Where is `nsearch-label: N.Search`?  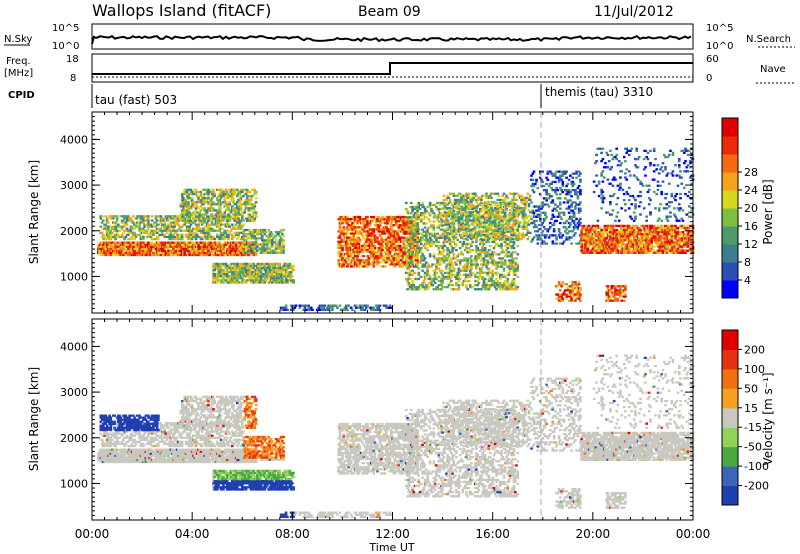 nsearch-label: N.Search is located at coordinates (768, 39).